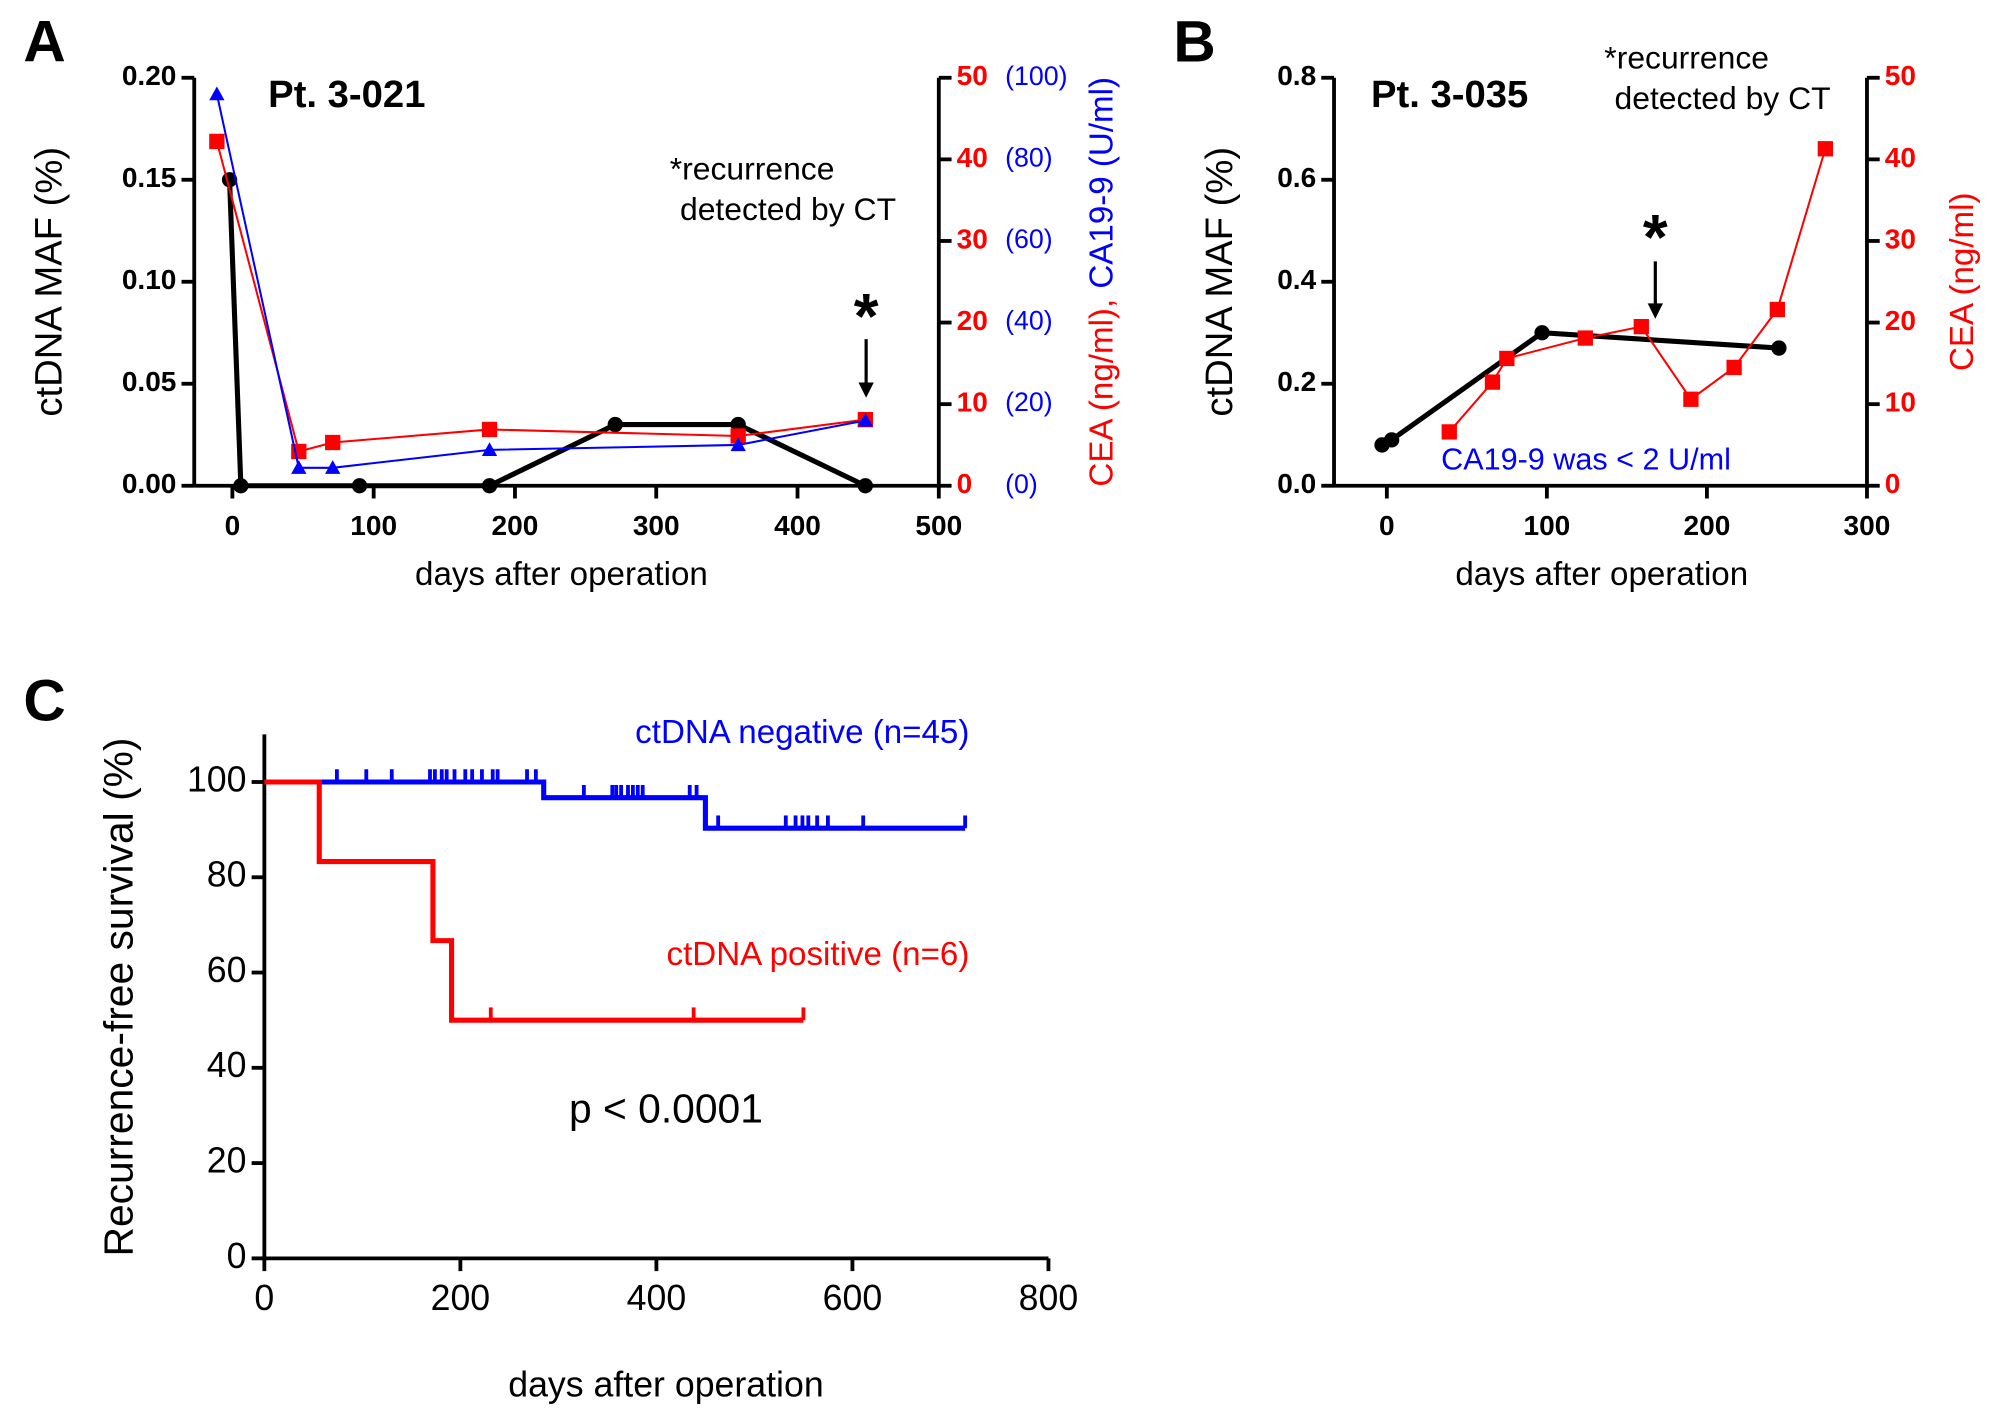 The width and height of the screenshot is (2000, 1419). I want to click on panel-letter: C, so click(44, 701).